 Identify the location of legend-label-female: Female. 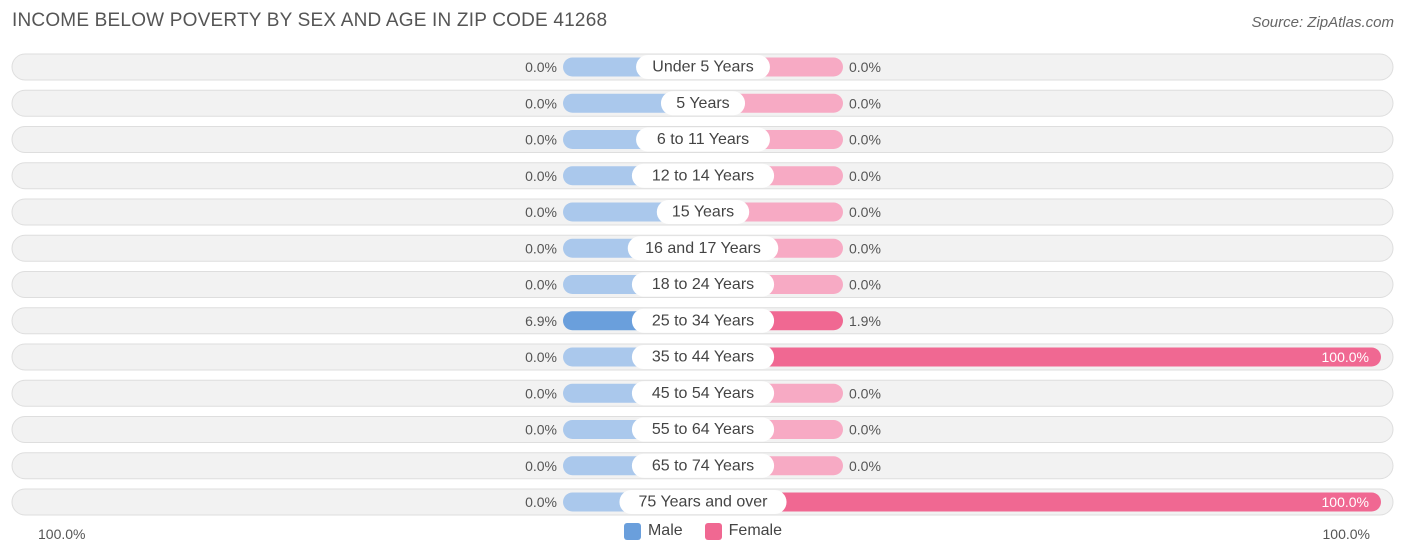
(755, 530).